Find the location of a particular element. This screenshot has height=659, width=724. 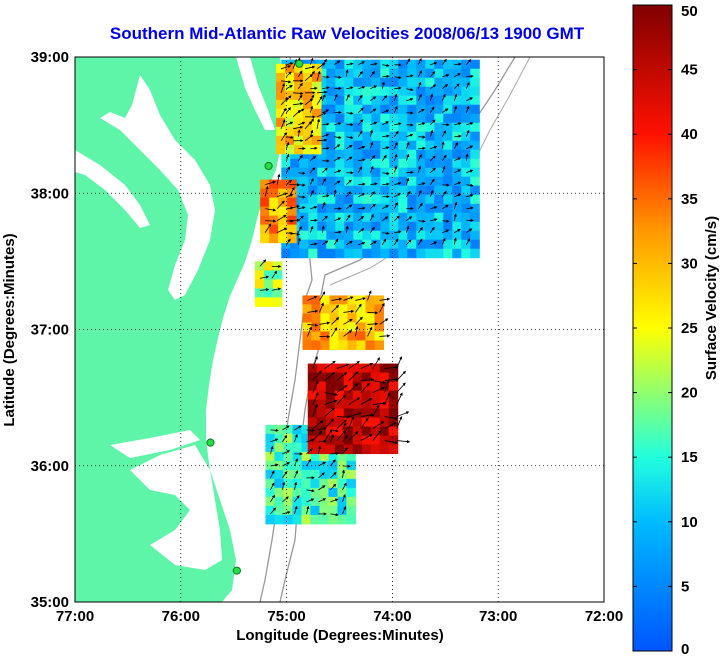

x-tick-label: 76:00 is located at coordinates (181, 616).